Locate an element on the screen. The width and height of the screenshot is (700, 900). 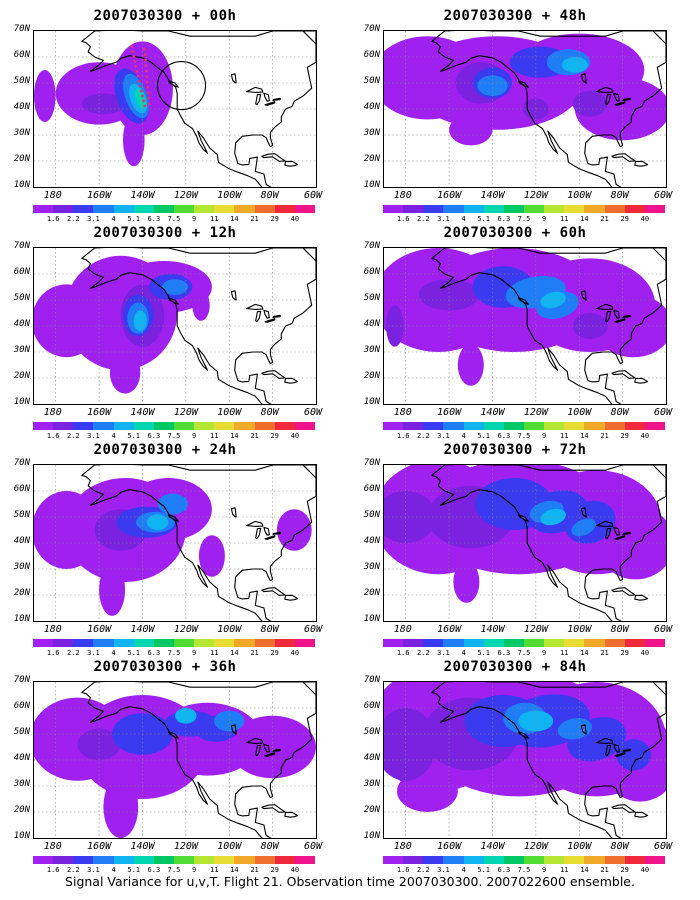
coastline-cuba is located at coordinates (623, 591).